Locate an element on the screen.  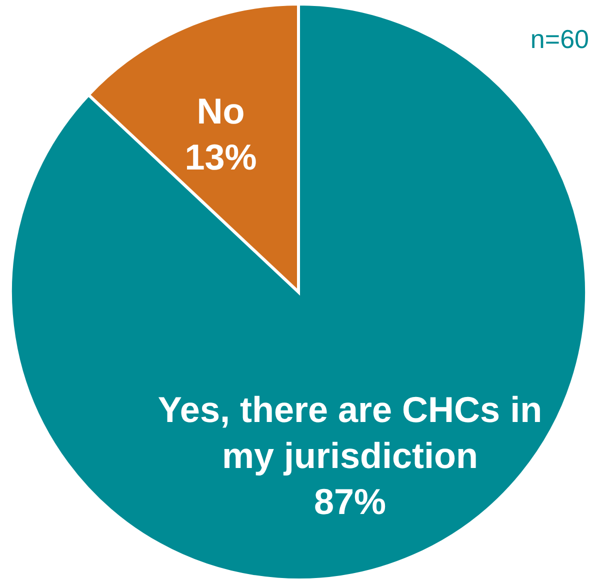
text: n=60 is located at coordinates (559, 39).